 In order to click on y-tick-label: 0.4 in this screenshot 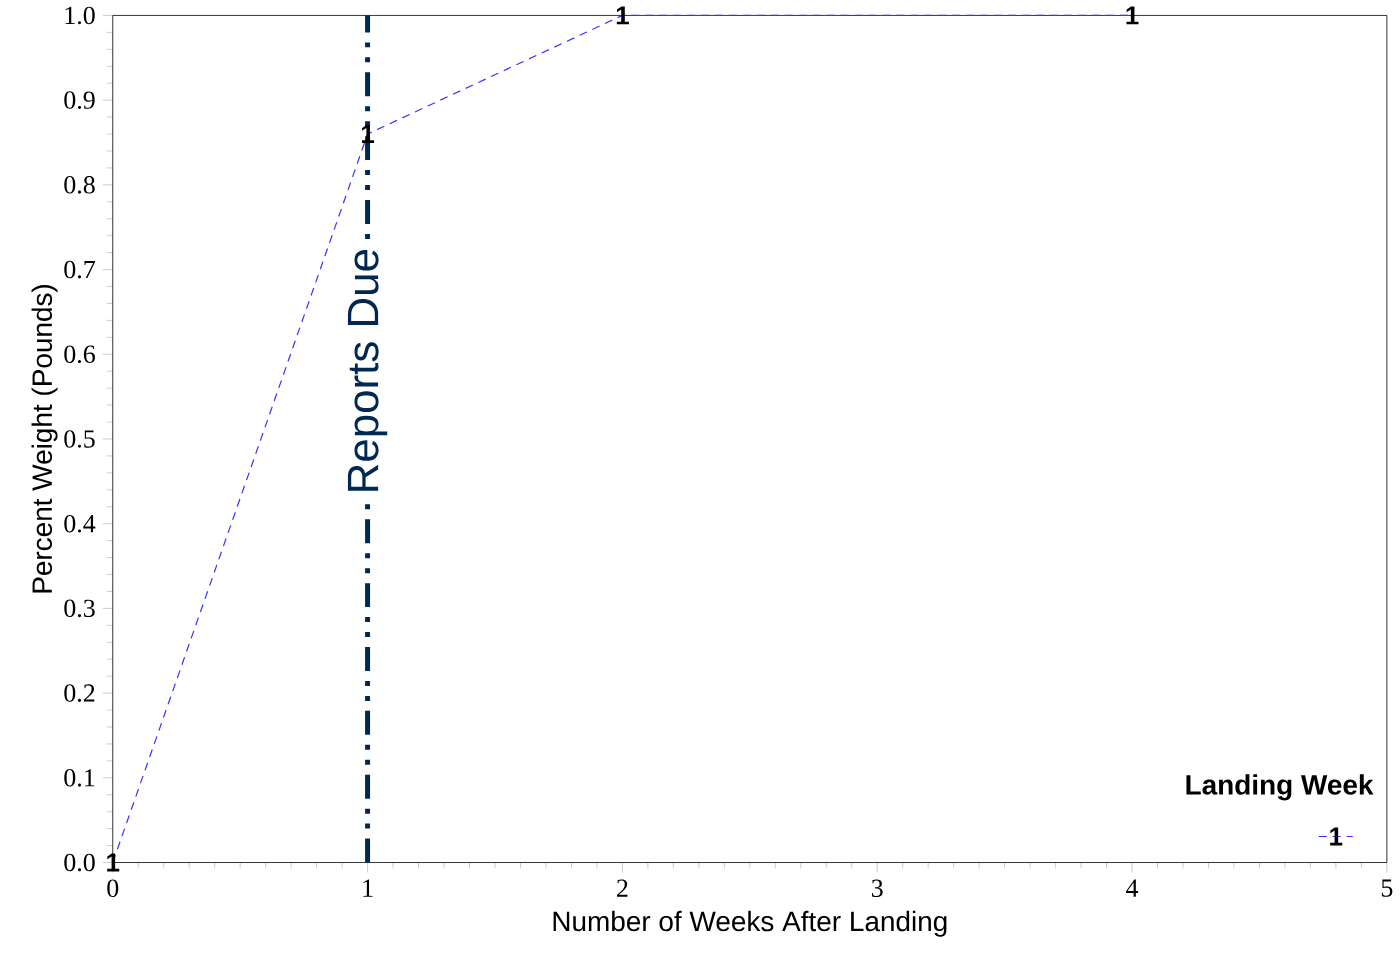, I will do `click(80, 523)`.